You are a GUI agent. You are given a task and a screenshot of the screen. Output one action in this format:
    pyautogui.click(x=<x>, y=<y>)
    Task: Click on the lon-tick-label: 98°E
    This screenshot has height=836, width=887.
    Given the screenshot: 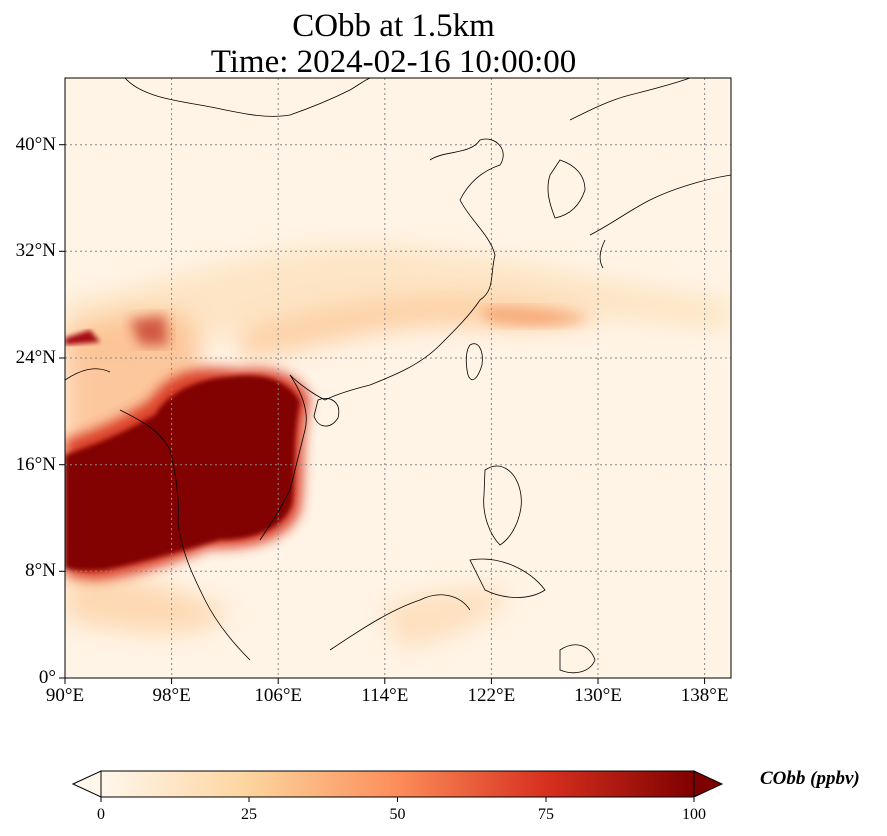 What is the action you would take?
    pyautogui.click(x=171, y=695)
    